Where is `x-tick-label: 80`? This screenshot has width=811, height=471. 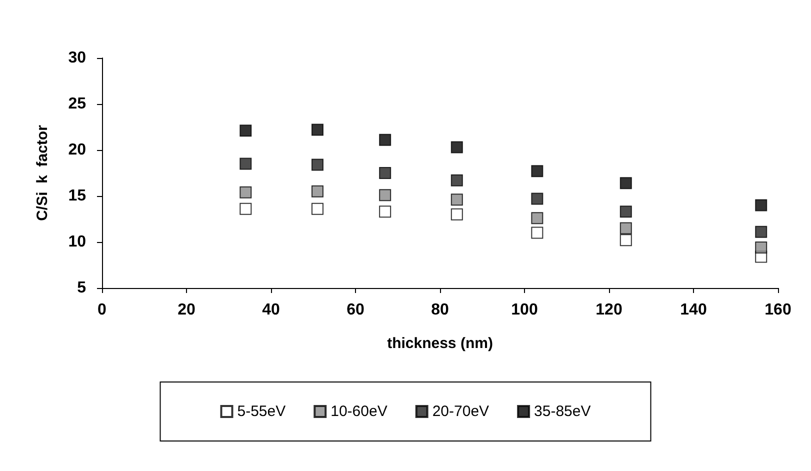 x-tick-label: 80 is located at coordinates (440, 310).